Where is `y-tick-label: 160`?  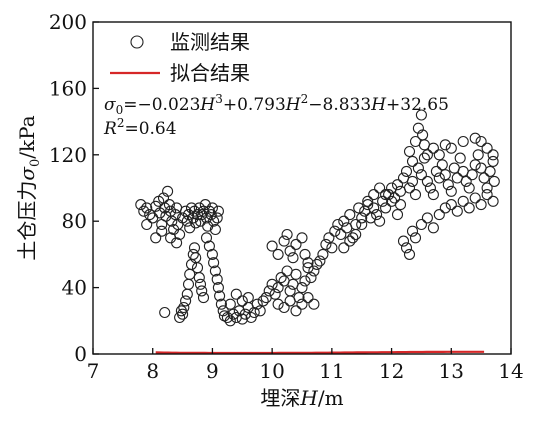 y-tick-label: 160 is located at coordinates (68, 88).